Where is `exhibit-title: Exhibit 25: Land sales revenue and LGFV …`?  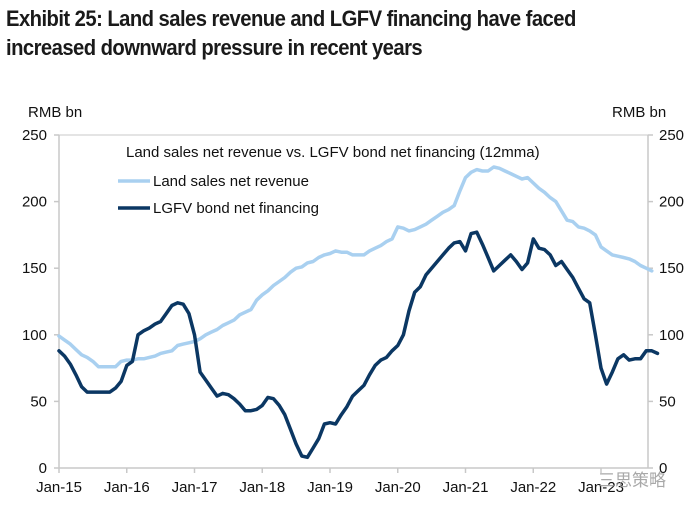
exhibit-title: Exhibit 25: Land sales revenue and LGFV … is located at coordinates (291, 33).